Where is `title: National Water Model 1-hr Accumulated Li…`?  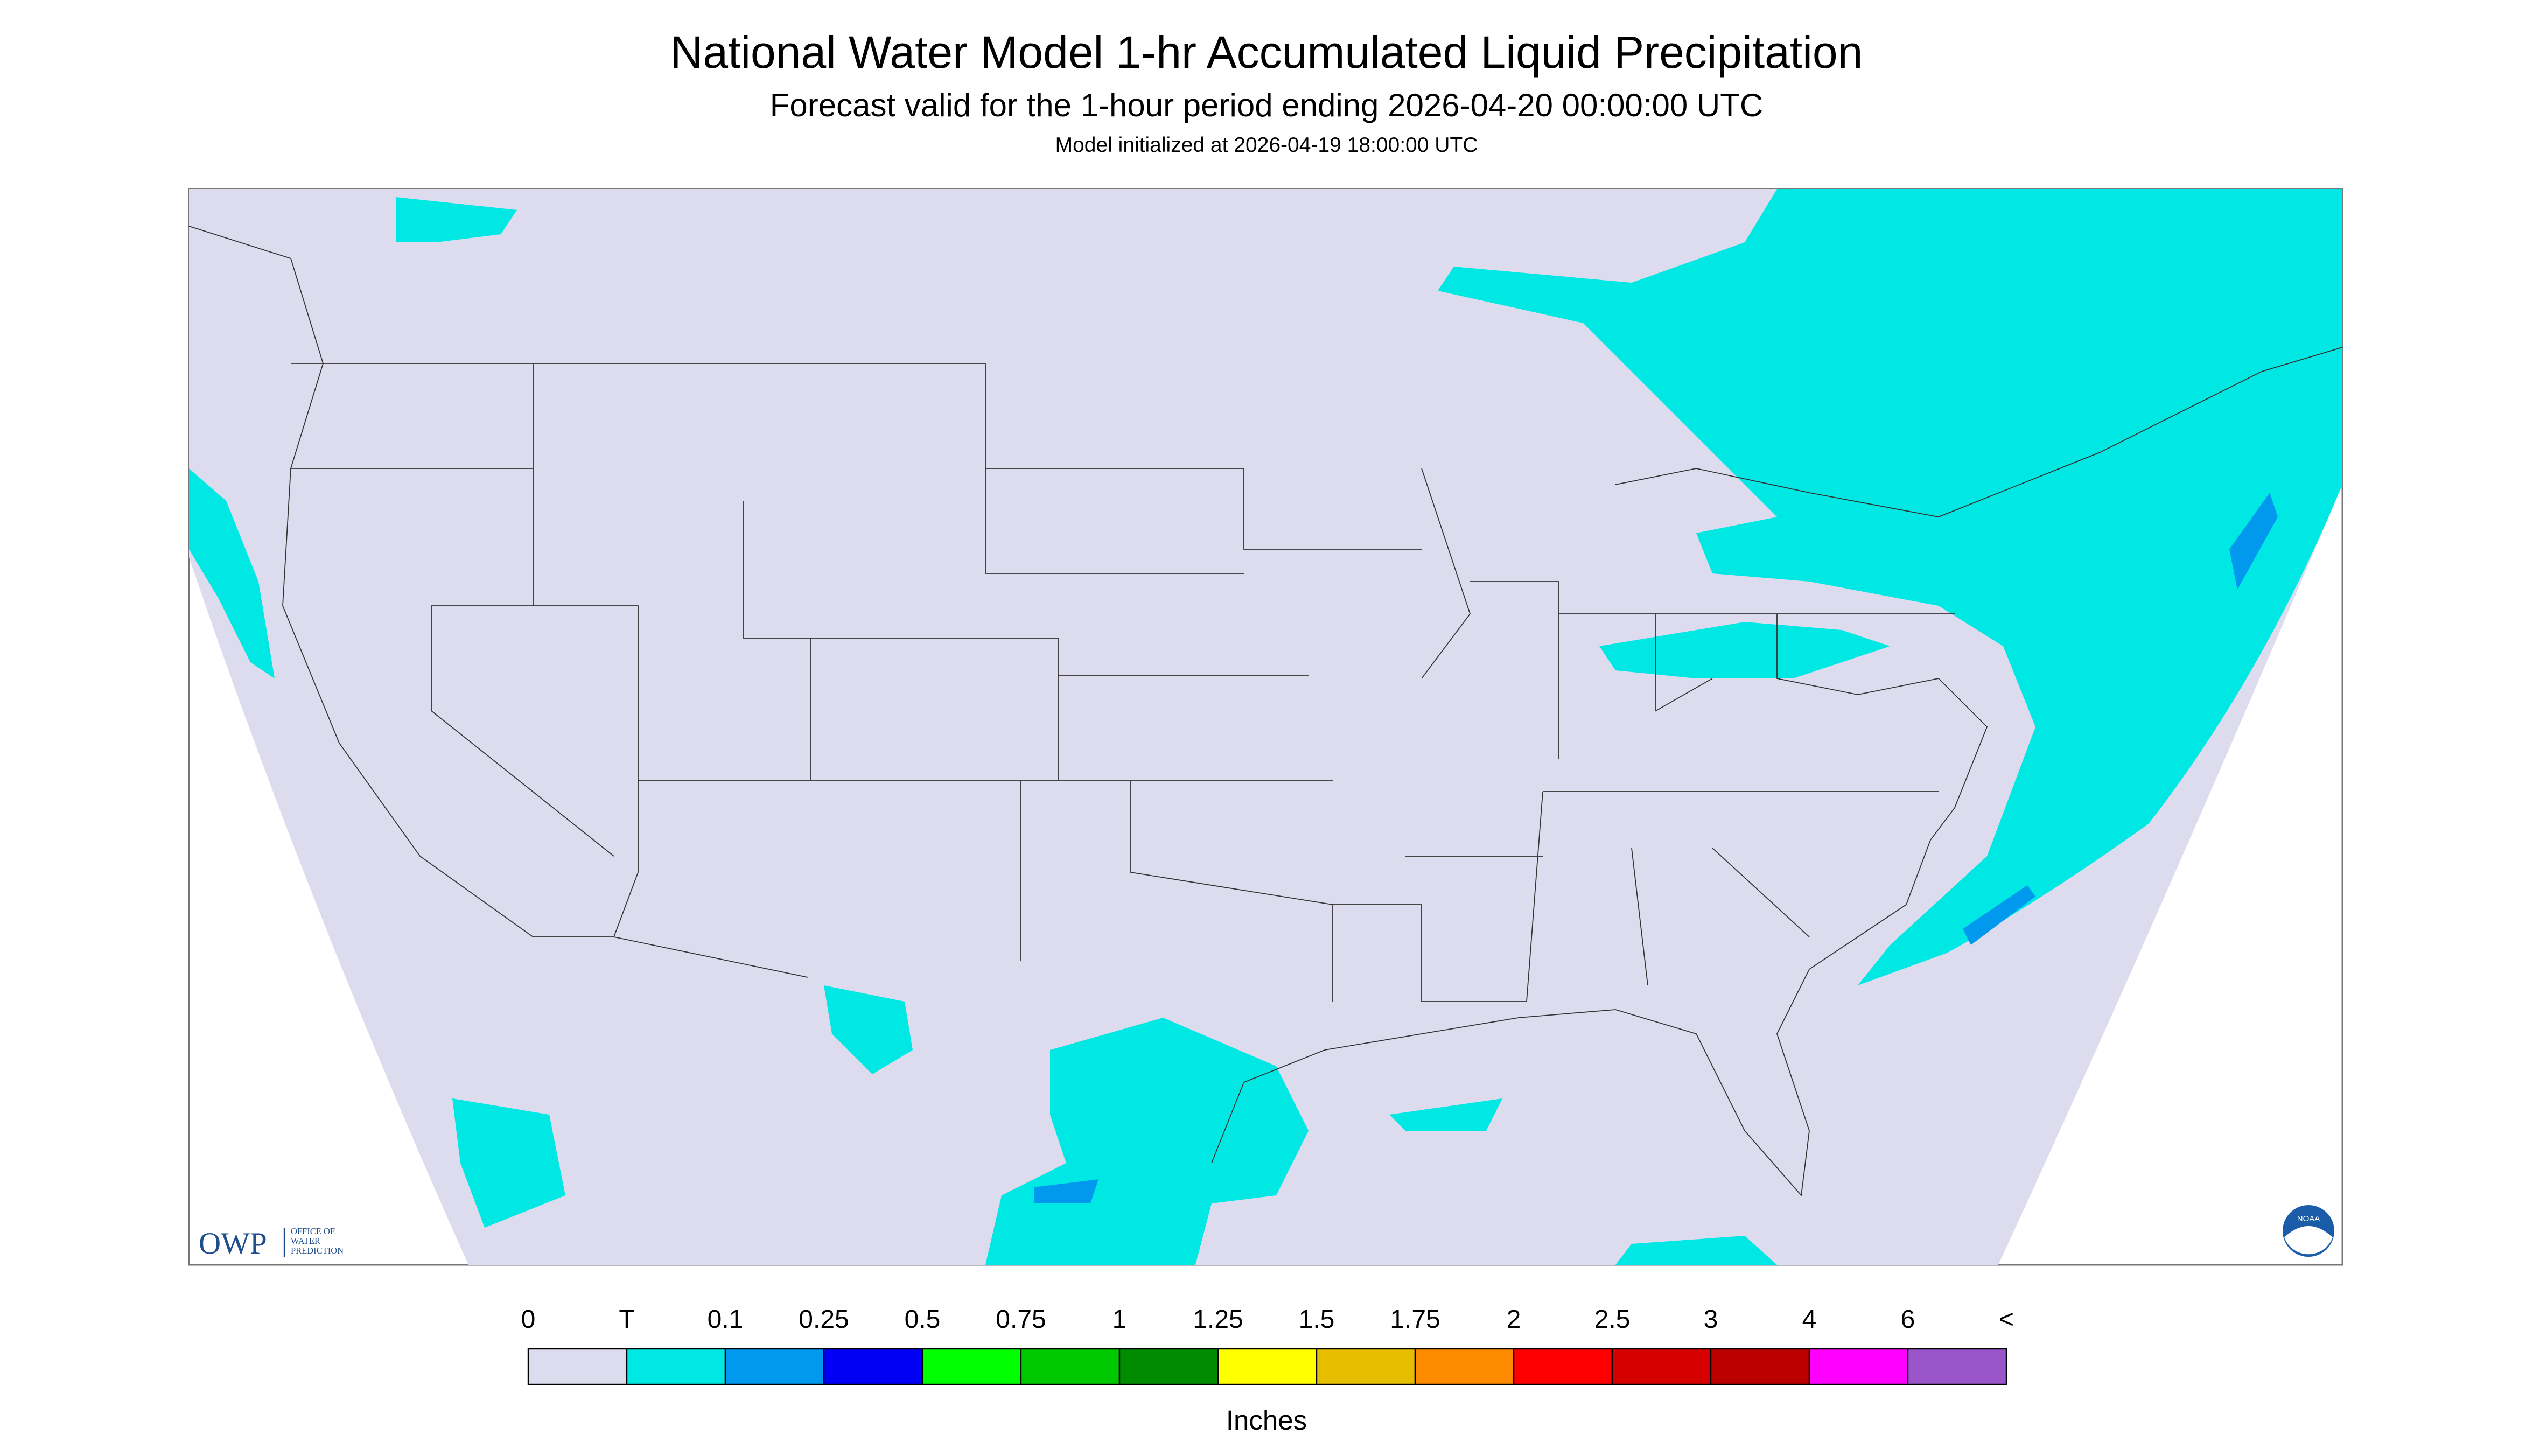
title: National Water Model 1-hr Accumulated Li… is located at coordinates (1266, 52).